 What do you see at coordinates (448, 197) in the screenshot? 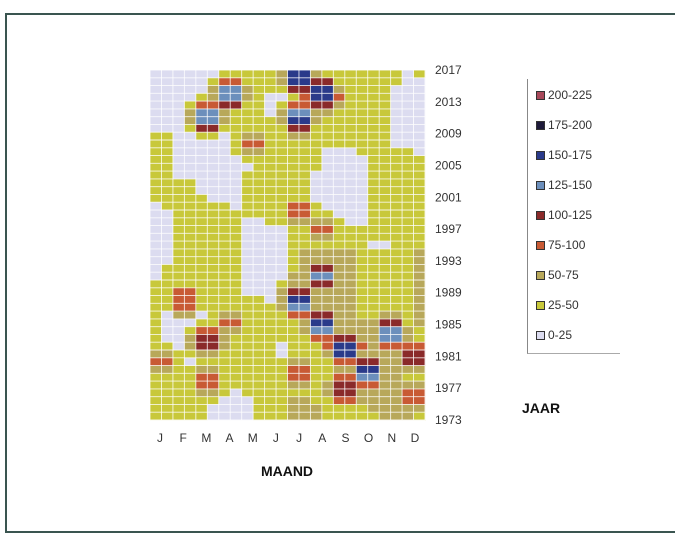
I see `y-tick-label: 2001` at bounding box center [448, 197].